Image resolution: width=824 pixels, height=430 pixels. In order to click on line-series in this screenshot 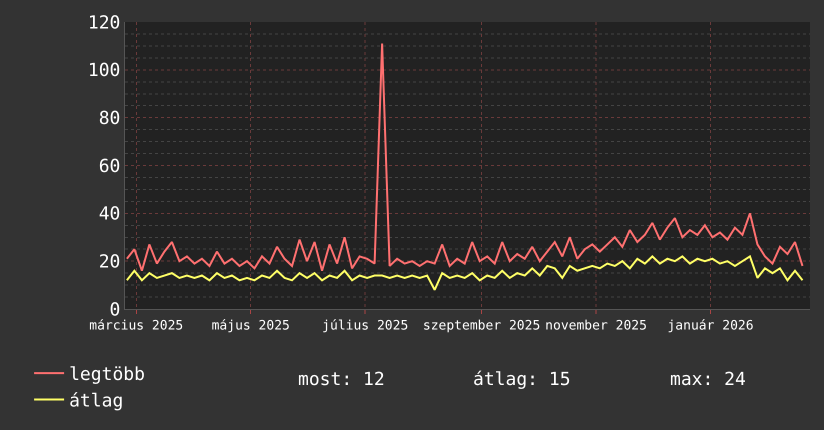, I will do `click(465, 273)`.